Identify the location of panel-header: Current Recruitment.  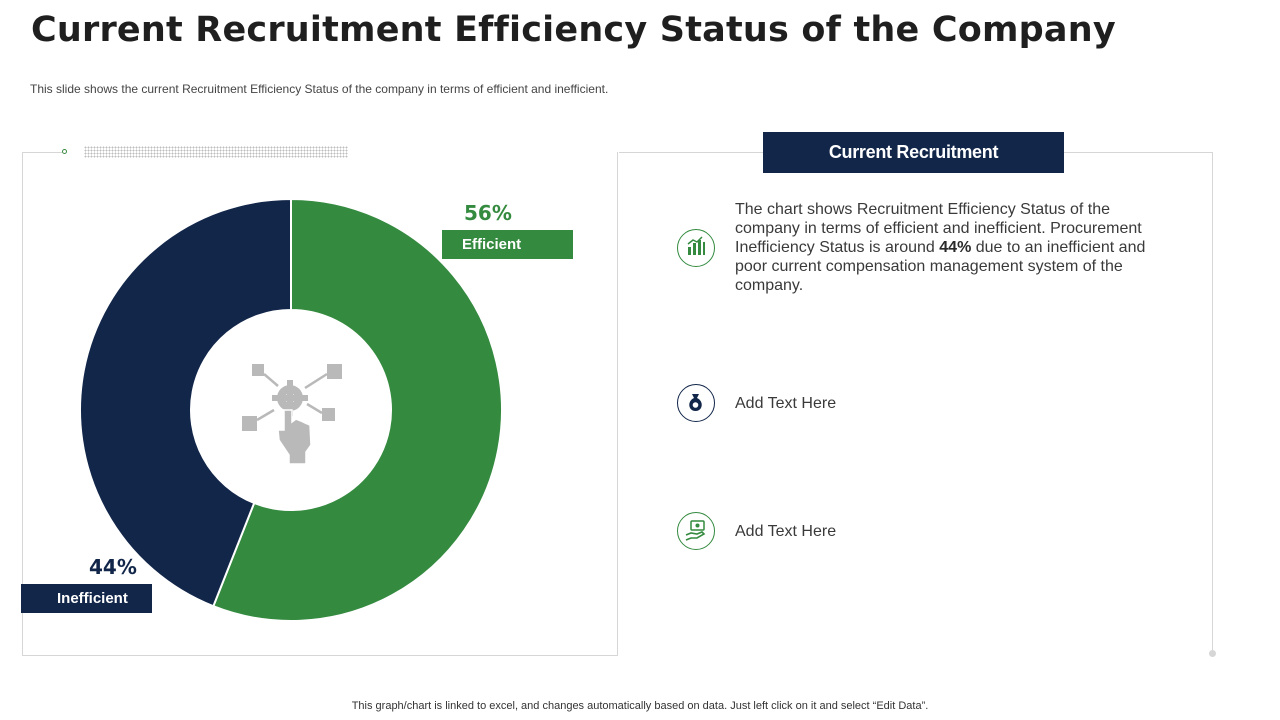
(913, 152).